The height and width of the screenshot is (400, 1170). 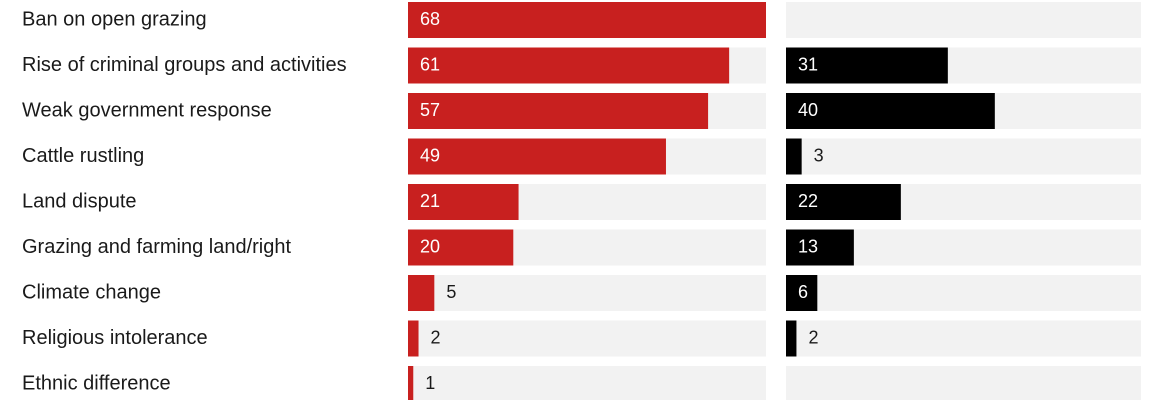 I want to click on category-label: Ethnic difference, so click(x=96, y=383).